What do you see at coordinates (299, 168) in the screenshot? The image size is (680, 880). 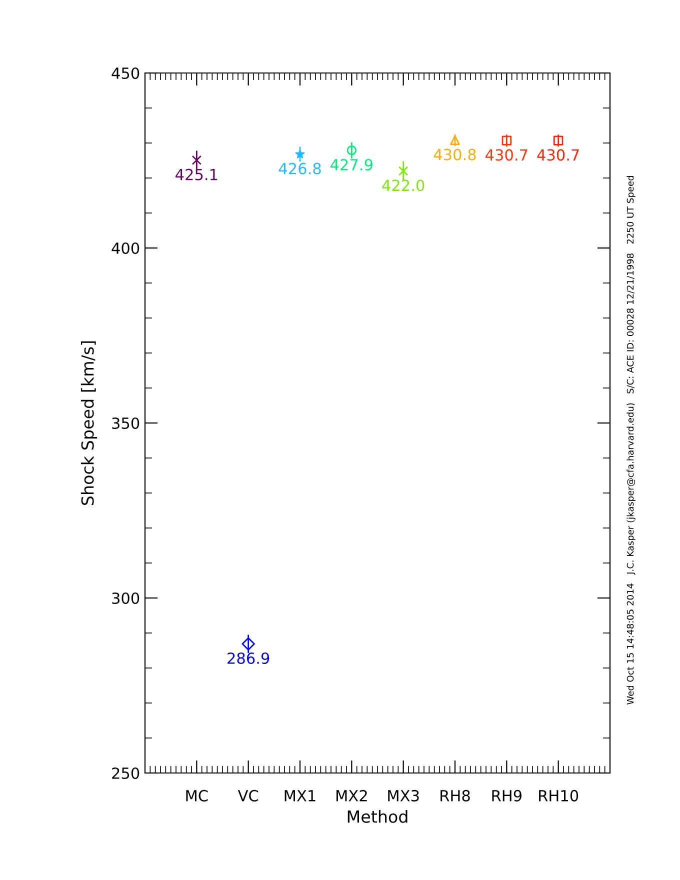 I see `data-label: 426.8` at bounding box center [299, 168].